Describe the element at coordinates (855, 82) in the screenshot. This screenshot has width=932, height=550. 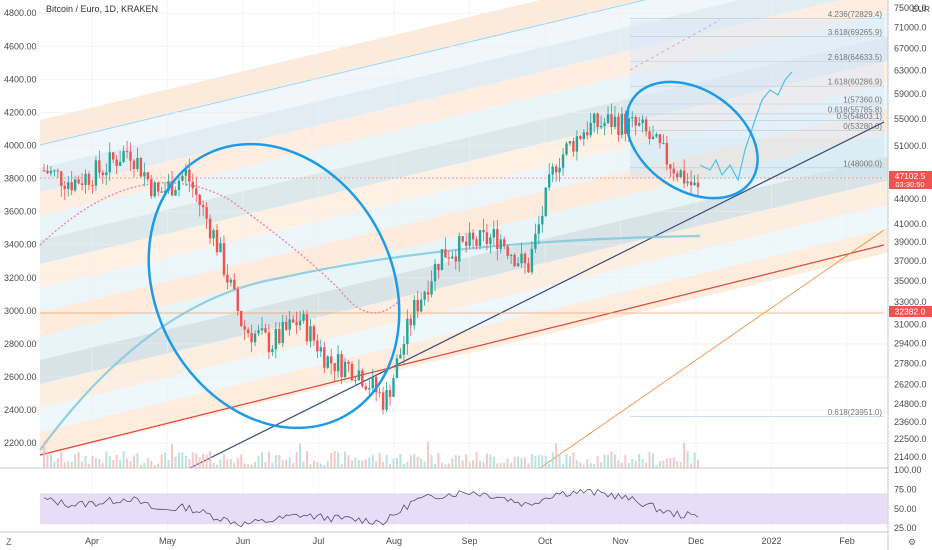
I see `fib-level-label: 1.618(60286.9)` at that location.